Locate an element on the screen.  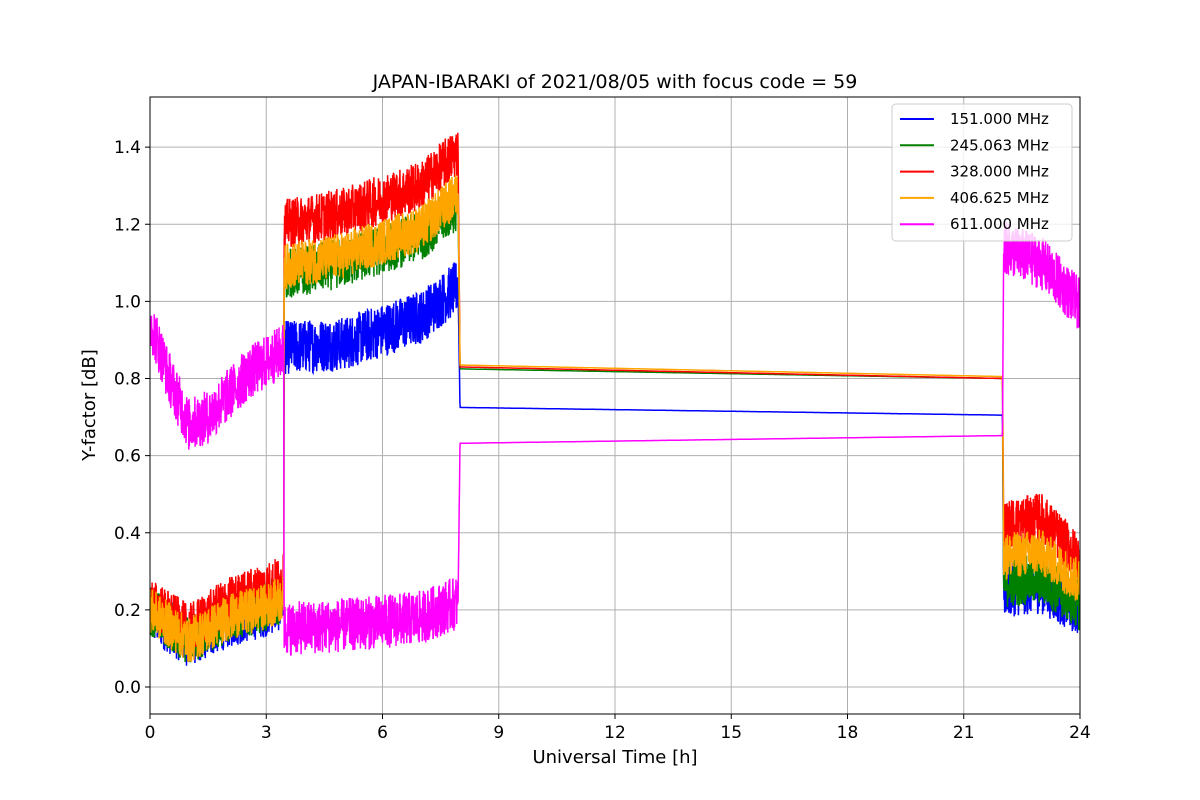
legend-label: 328.000 MHz is located at coordinates (999, 172).